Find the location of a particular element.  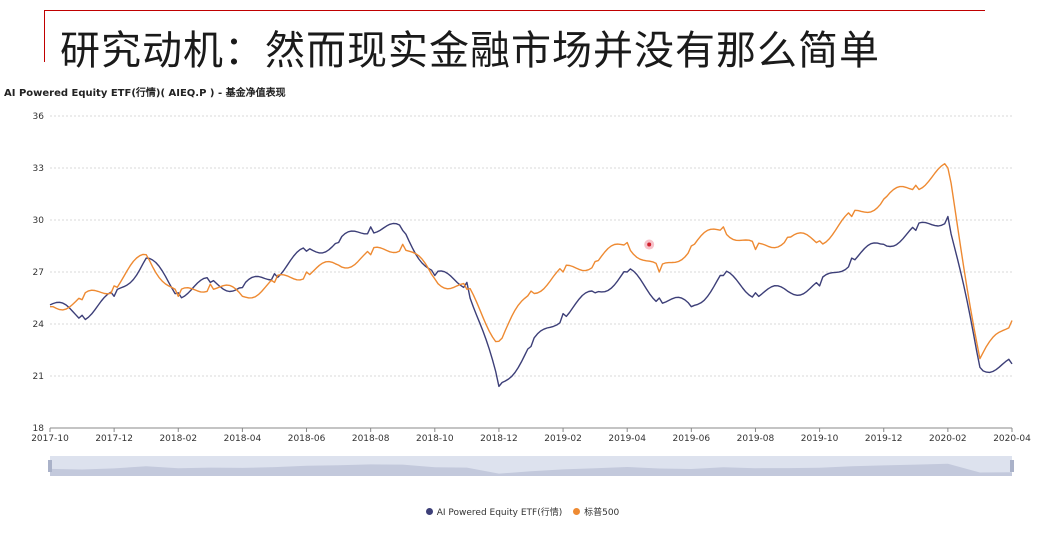

x-tick-label: 2019-06 is located at coordinates (692, 439).